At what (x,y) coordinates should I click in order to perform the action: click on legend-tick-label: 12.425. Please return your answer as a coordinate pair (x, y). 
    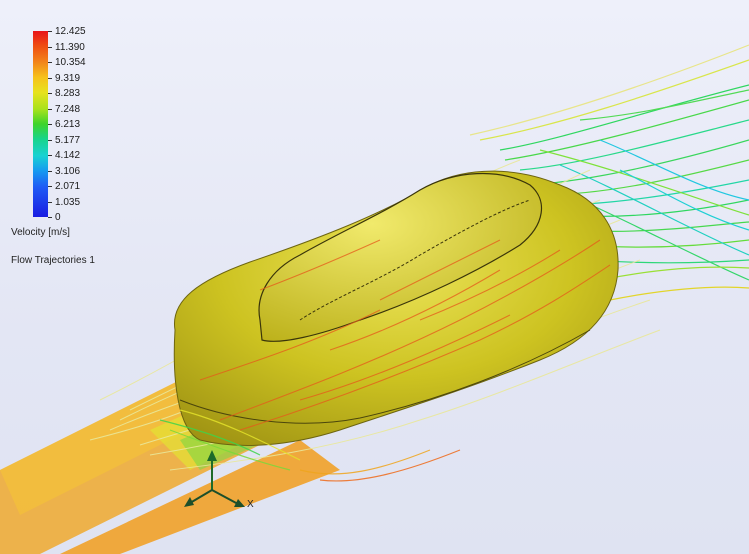
    Looking at the image, I should click on (70, 31).